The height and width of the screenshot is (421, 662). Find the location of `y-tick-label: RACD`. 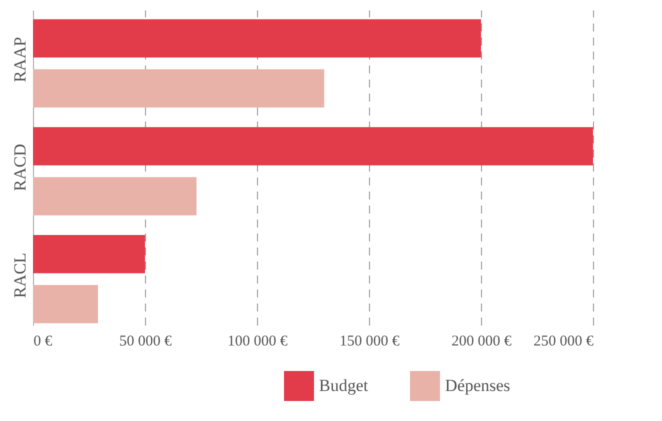

y-tick-label: RACD is located at coordinates (20, 168).